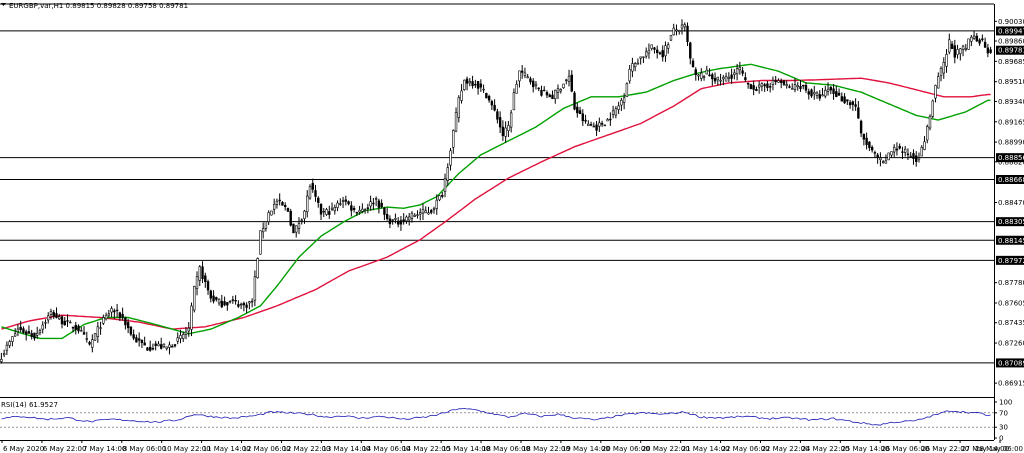 Image resolution: width=1024 pixels, height=453 pixels. I want to click on time-tick-label: 14 May 06:00, so click(386, 449).